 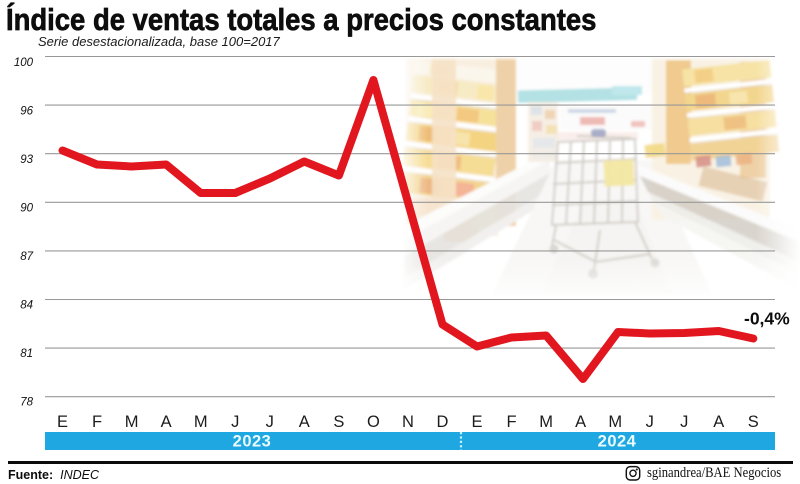 I want to click on svg-text: 84, so click(x=26, y=306).